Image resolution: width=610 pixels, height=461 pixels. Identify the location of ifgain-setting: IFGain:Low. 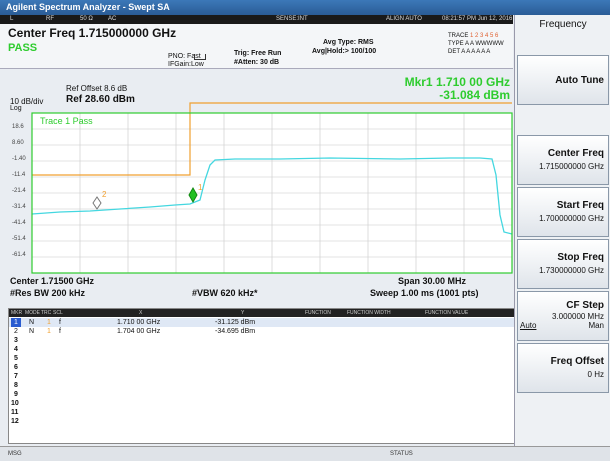
(186, 64).